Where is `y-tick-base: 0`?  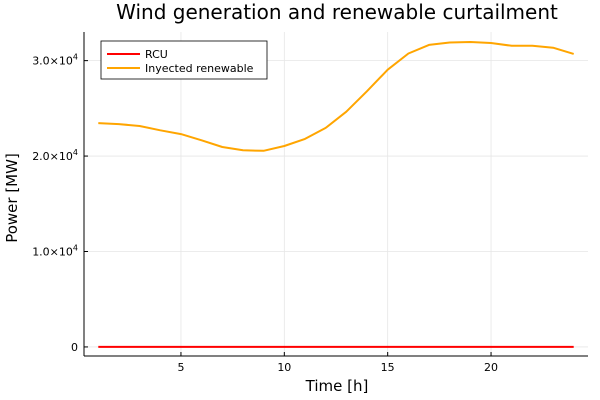 y-tick-base: 0 is located at coordinates (74, 347).